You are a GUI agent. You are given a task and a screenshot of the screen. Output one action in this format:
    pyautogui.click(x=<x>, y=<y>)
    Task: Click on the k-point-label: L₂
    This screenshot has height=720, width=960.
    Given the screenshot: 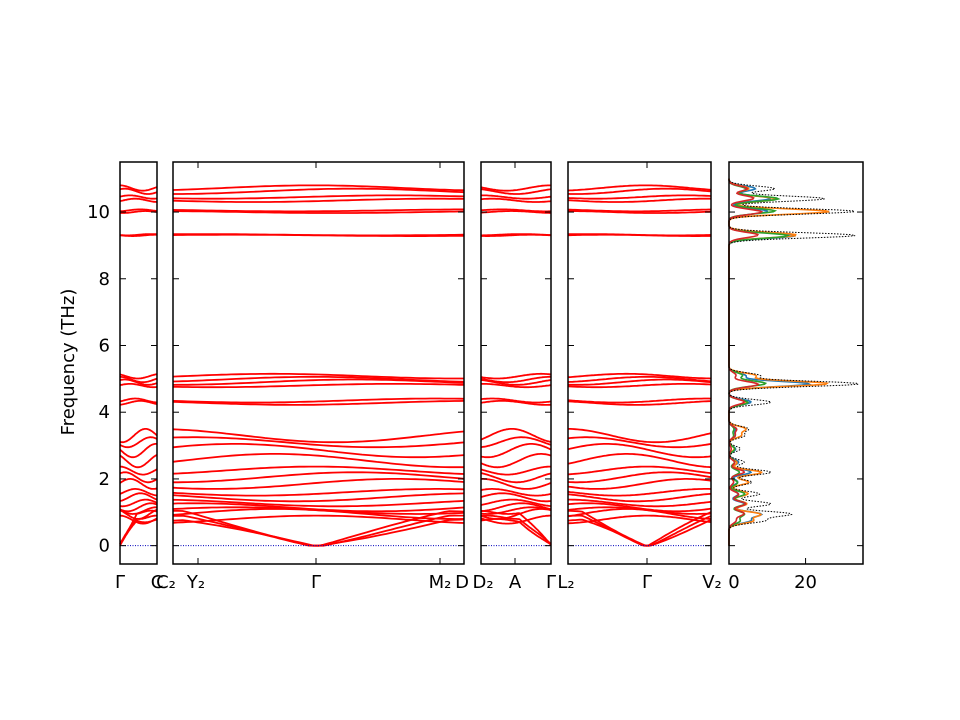 What is the action you would take?
    pyautogui.click(x=565, y=582)
    